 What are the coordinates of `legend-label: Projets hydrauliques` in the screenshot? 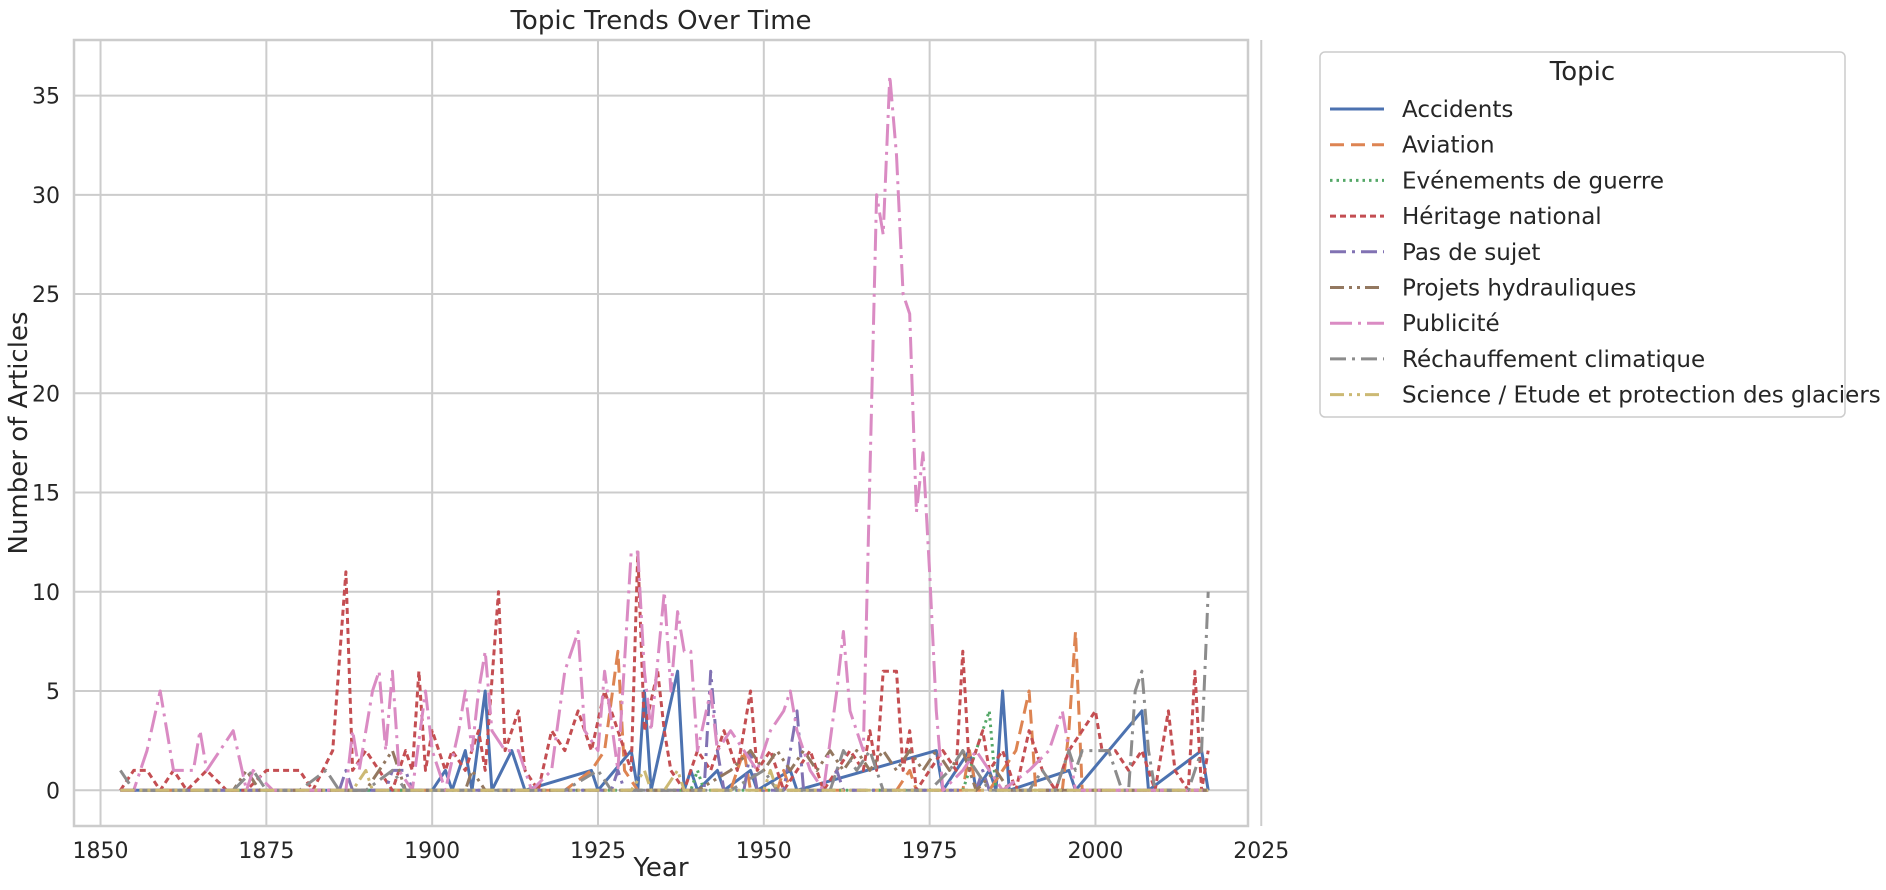 It's located at (1519, 289).